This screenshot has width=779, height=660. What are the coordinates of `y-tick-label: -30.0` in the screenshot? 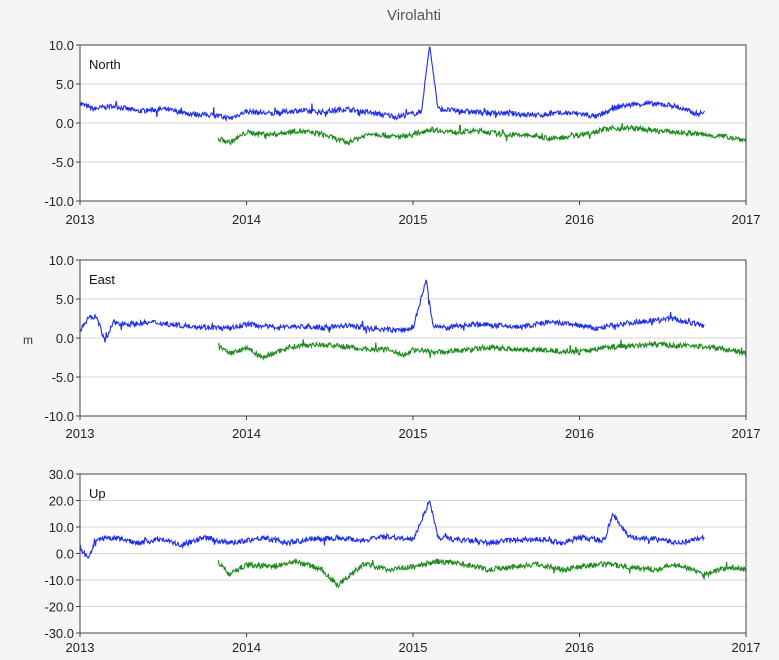 It's located at (59, 633).